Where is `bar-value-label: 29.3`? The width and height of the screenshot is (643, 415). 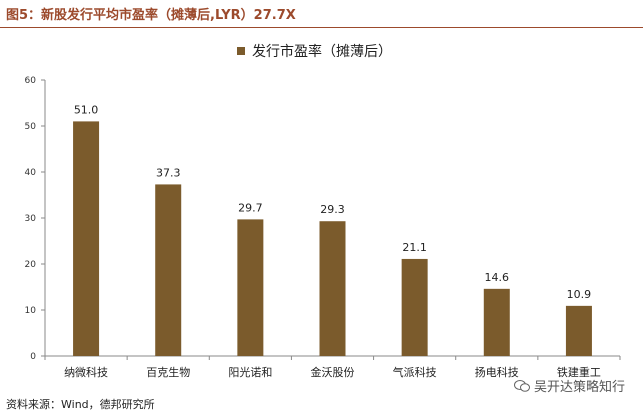
bar-value-label: 29.3 is located at coordinates (332, 209).